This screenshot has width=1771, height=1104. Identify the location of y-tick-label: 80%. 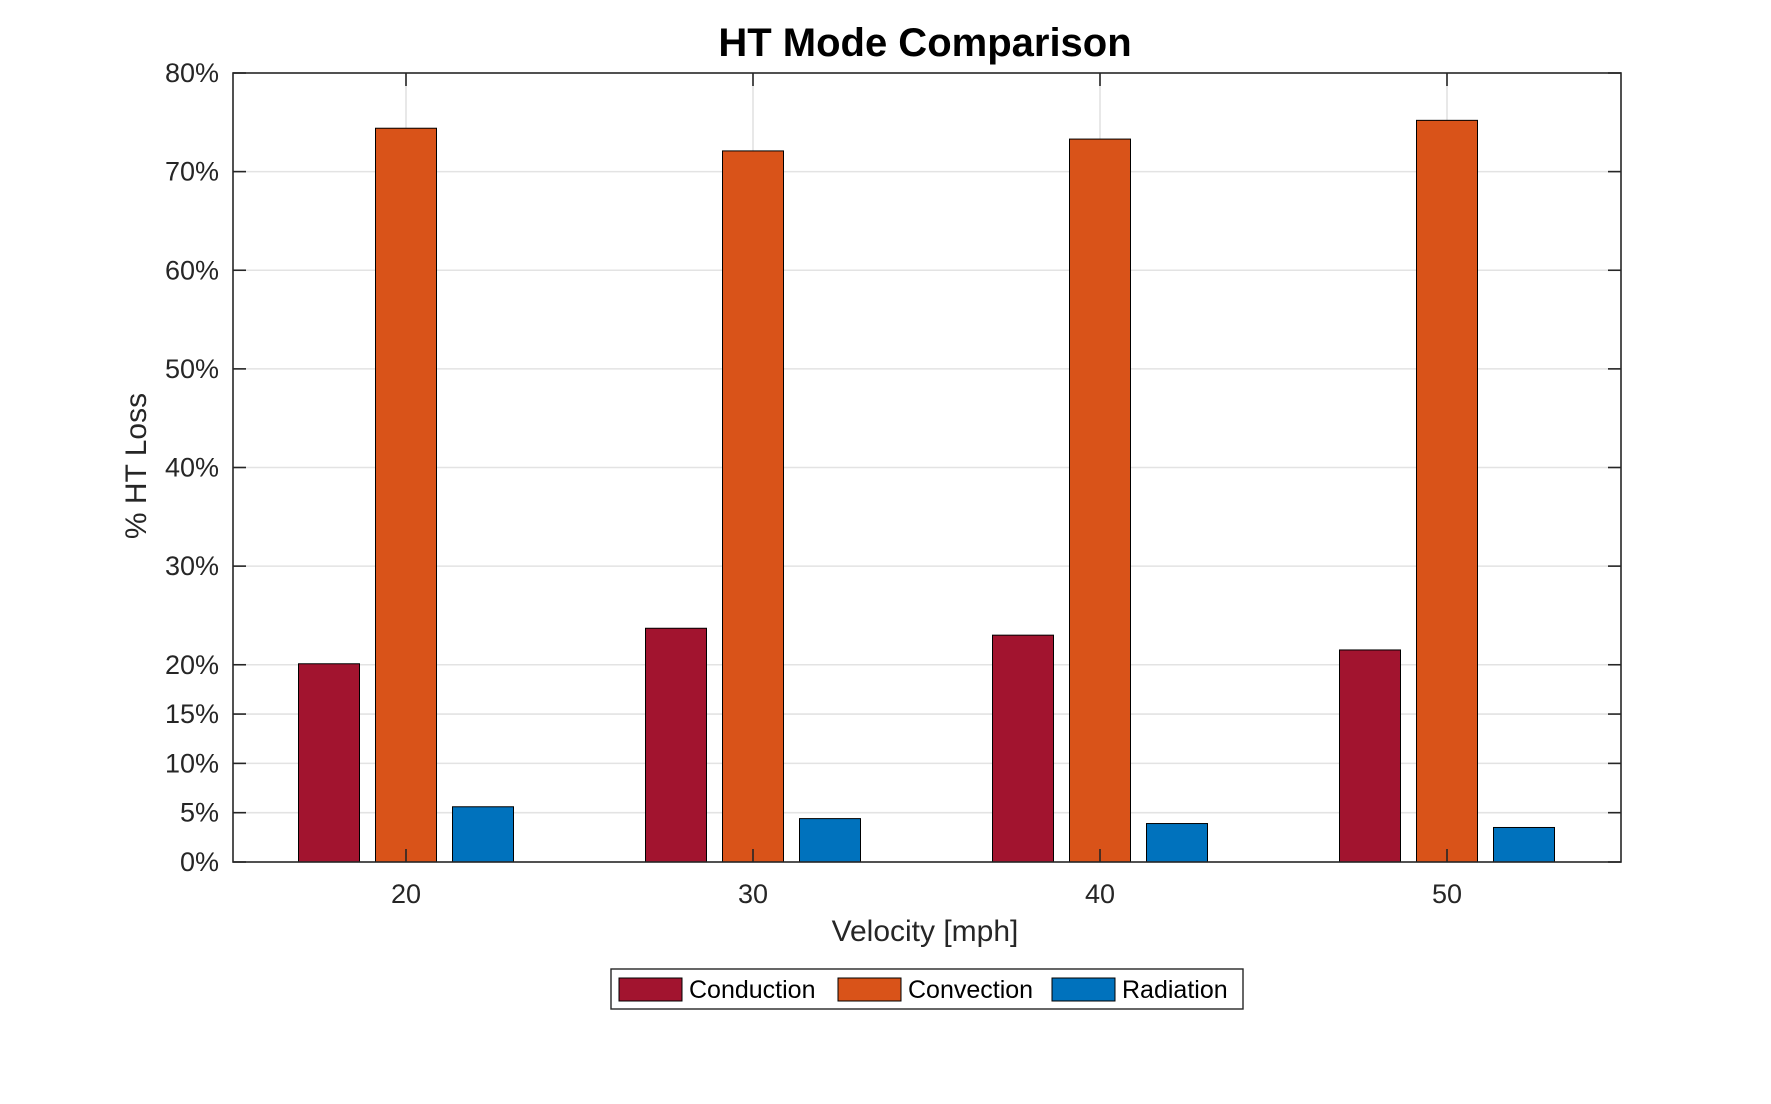
(192, 73).